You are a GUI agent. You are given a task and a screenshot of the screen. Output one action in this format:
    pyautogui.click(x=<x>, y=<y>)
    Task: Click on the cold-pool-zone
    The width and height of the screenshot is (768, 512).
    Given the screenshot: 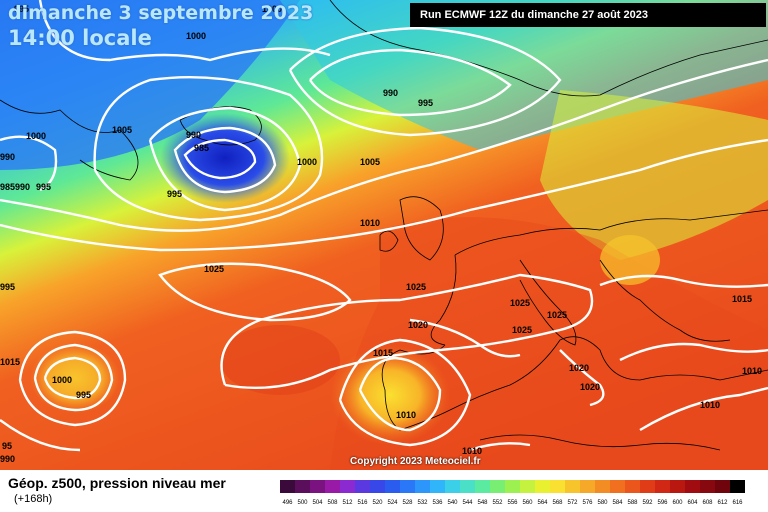 What is the action you would take?
    pyautogui.click(x=150, y=85)
    